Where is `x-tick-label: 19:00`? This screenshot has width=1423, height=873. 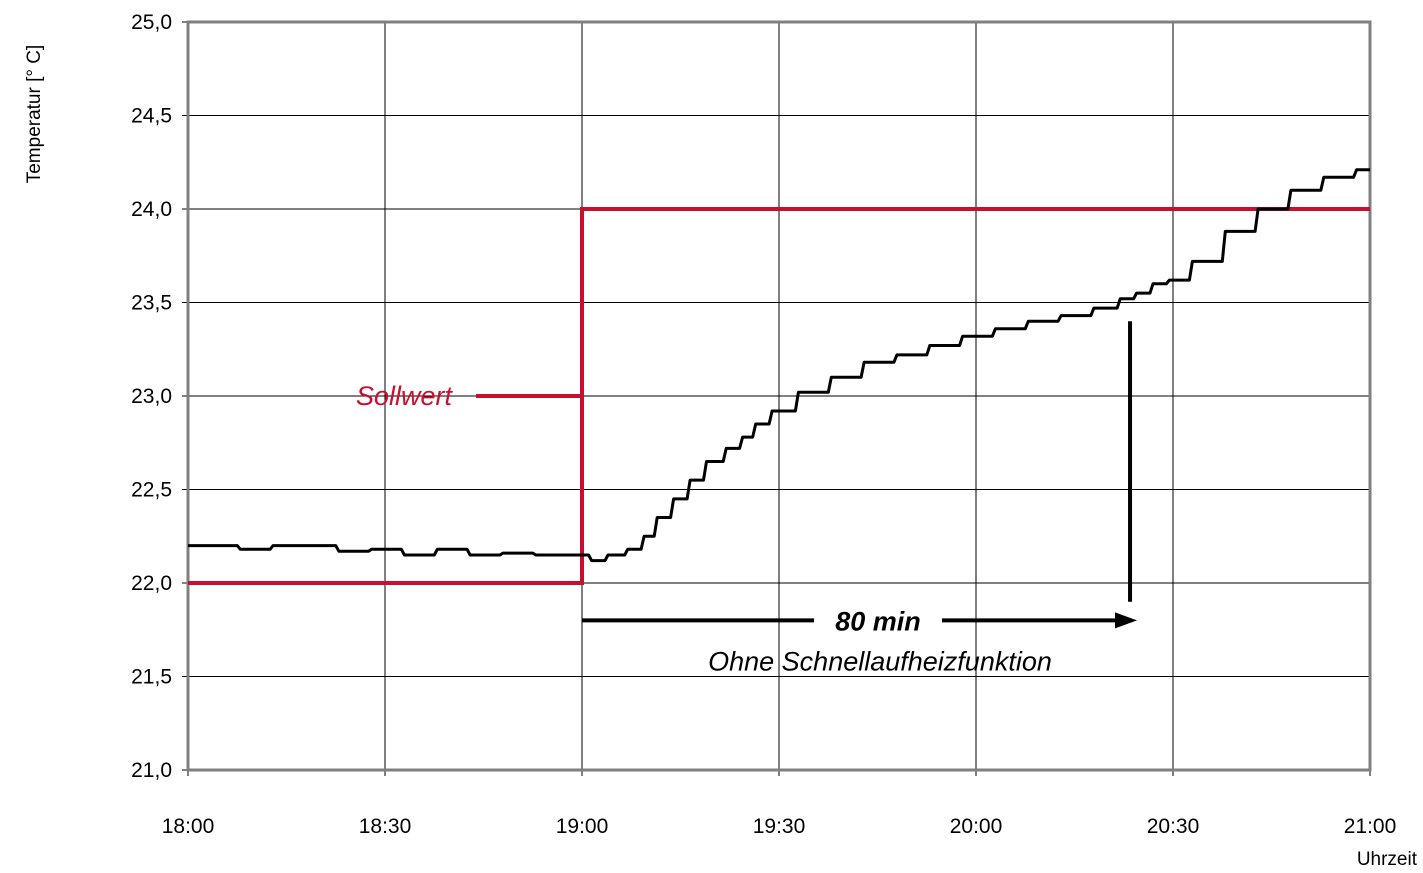
x-tick-label: 19:00 is located at coordinates (582, 826).